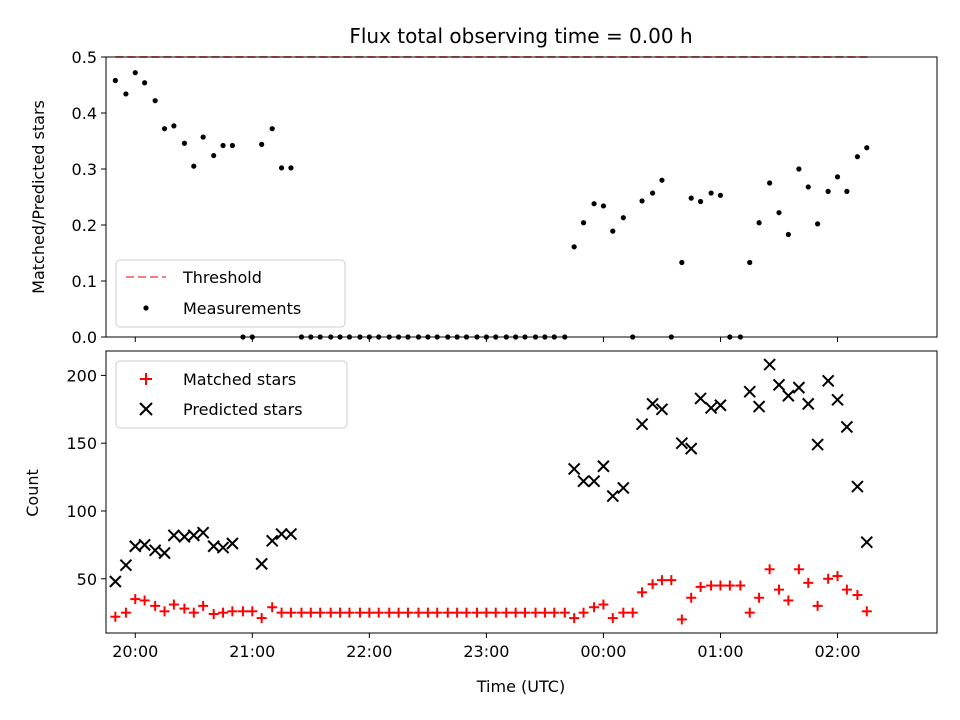 This screenshot has height=720, width=960. What do you see at coordinates (239, 379) in the screenshot?
I see `legend-matched-label: Matched stars` at bounding box center [239, 379].